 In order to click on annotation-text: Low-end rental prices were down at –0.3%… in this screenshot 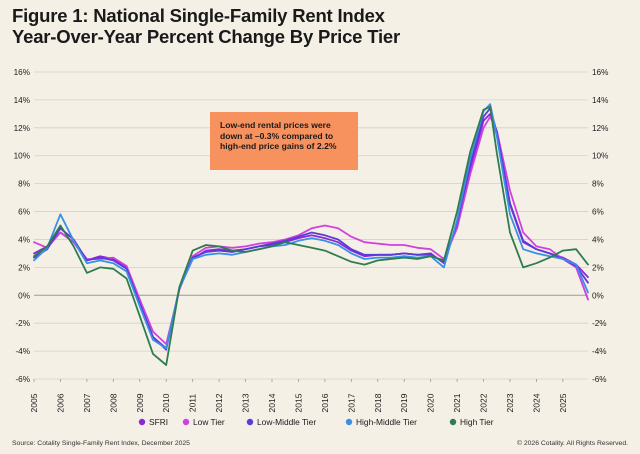, I will do `click(278, 136)`.